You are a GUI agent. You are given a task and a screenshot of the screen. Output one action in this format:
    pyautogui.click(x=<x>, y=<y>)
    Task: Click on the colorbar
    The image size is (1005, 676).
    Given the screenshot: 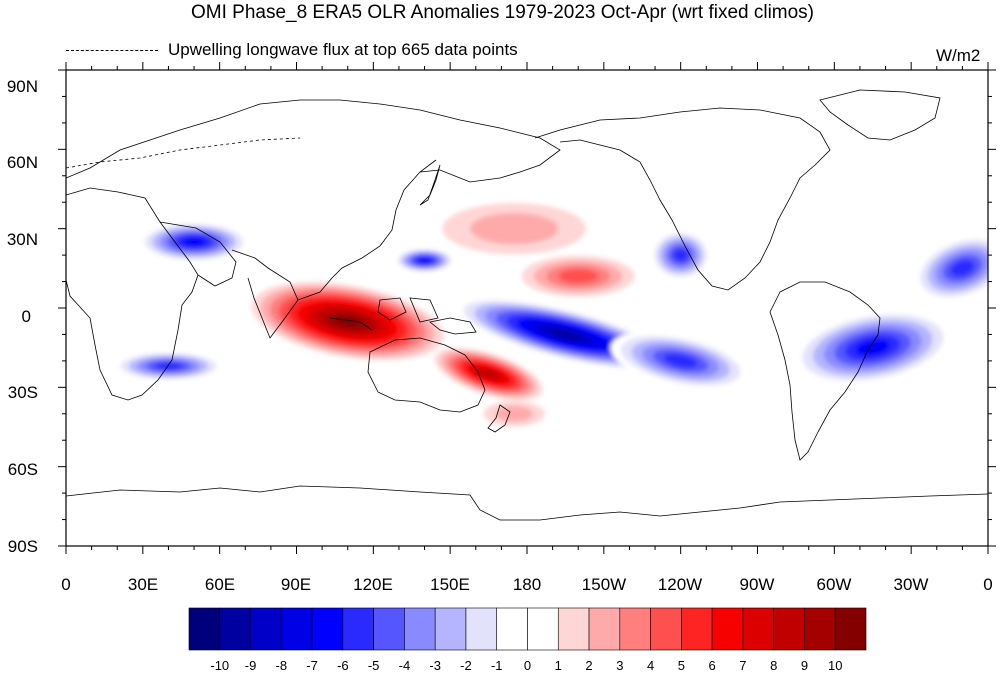 What is the action you would take?
    pyautogui.click(x=527, y=629)
    